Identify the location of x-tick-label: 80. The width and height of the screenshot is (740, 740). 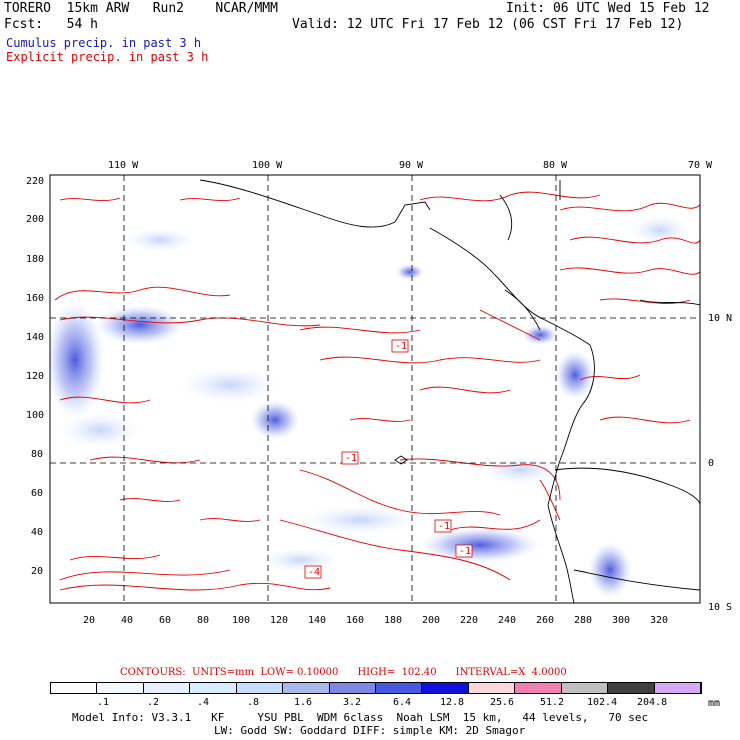
(203, 620).